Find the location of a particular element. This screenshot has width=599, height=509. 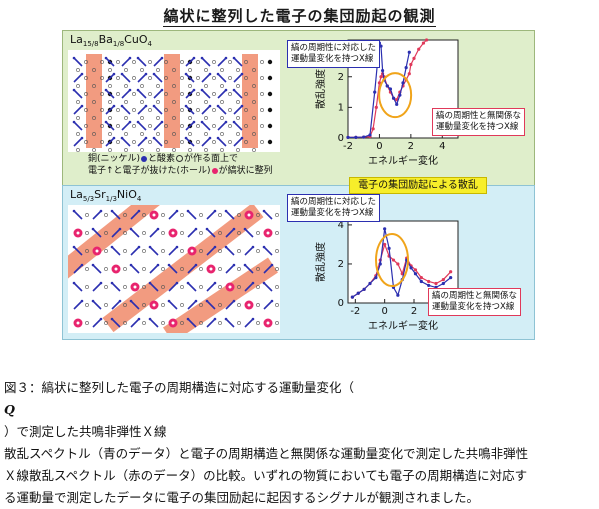

y-tick-label: 2 is located at coordinates (341, 77).